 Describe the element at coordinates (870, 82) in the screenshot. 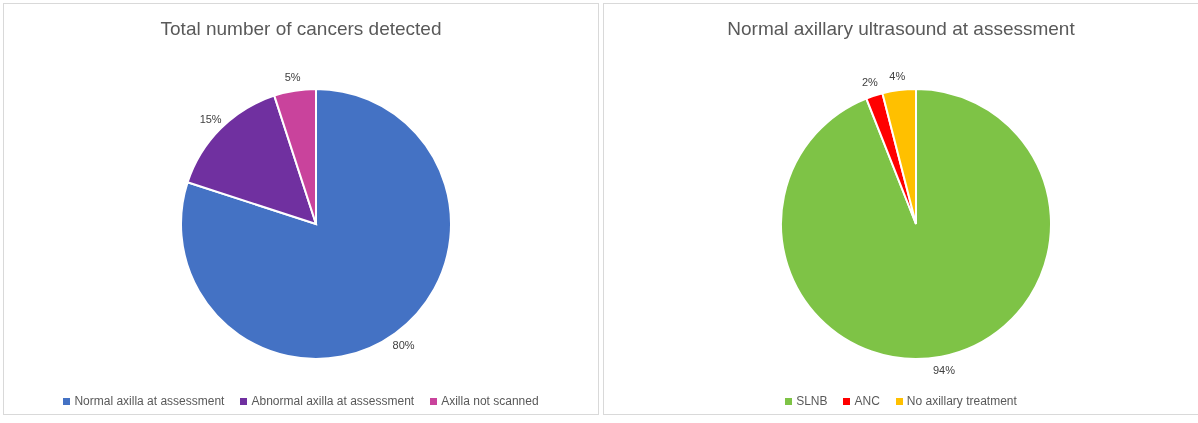

I see `data-label: 2%` at that location.